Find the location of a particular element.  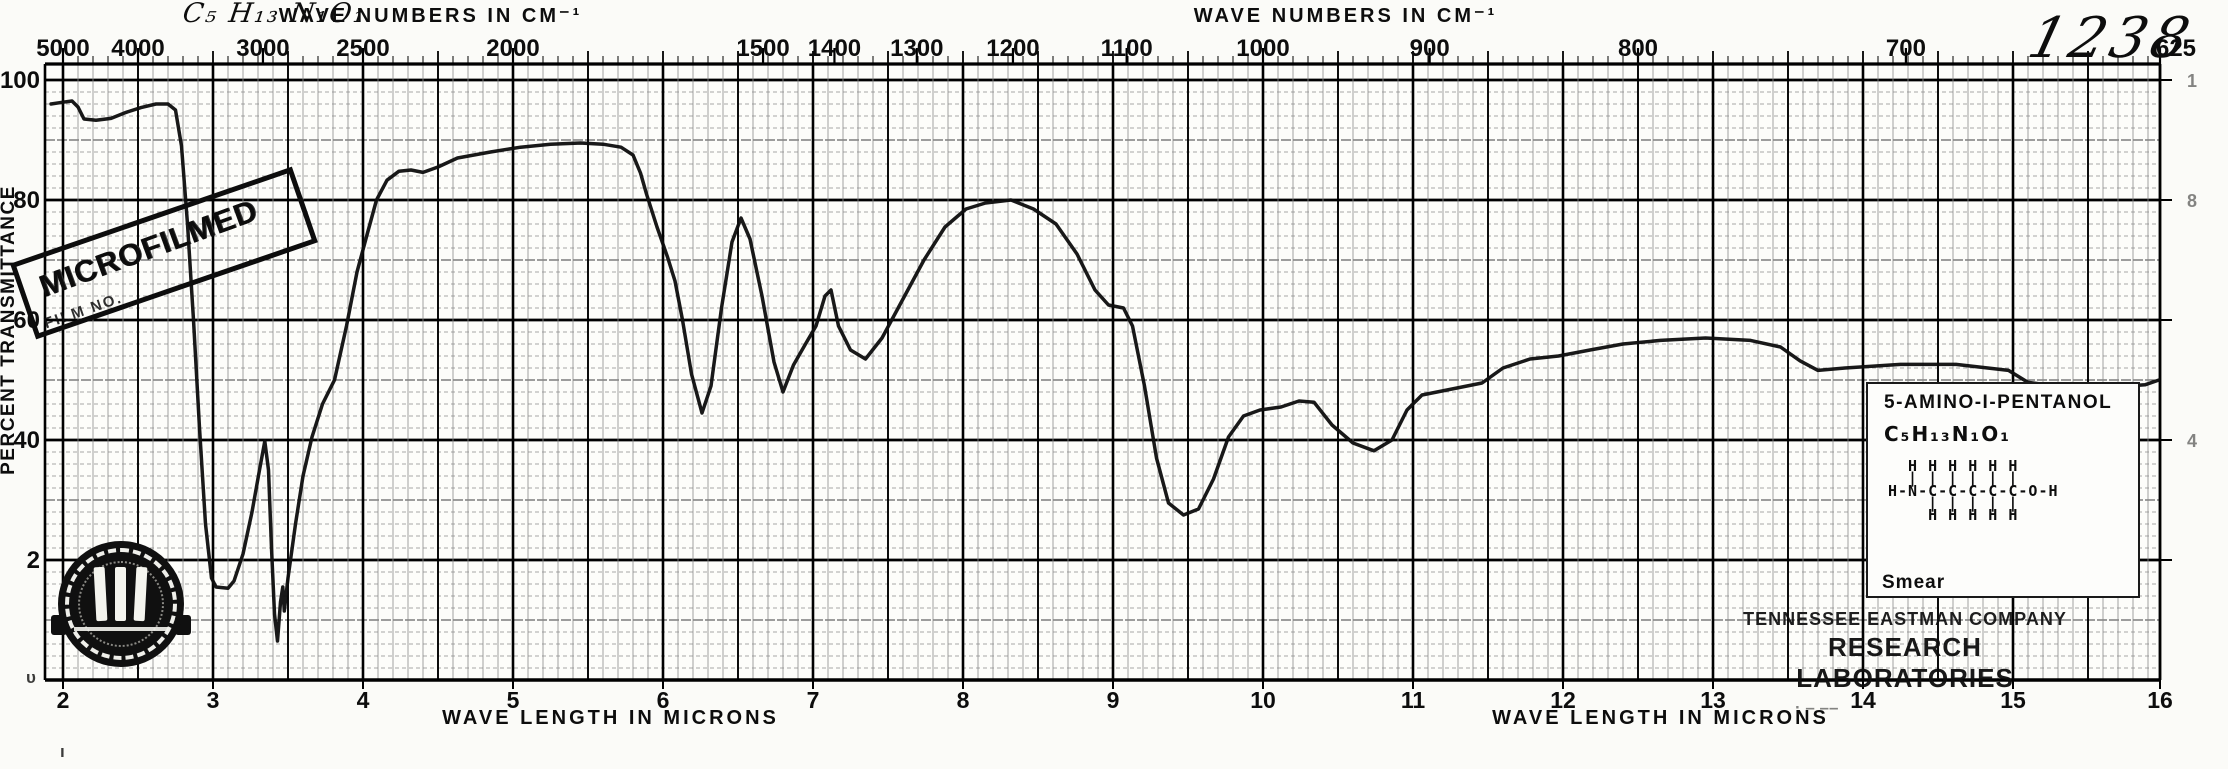

svg-text: 5 is located at coordinates (513, 700).